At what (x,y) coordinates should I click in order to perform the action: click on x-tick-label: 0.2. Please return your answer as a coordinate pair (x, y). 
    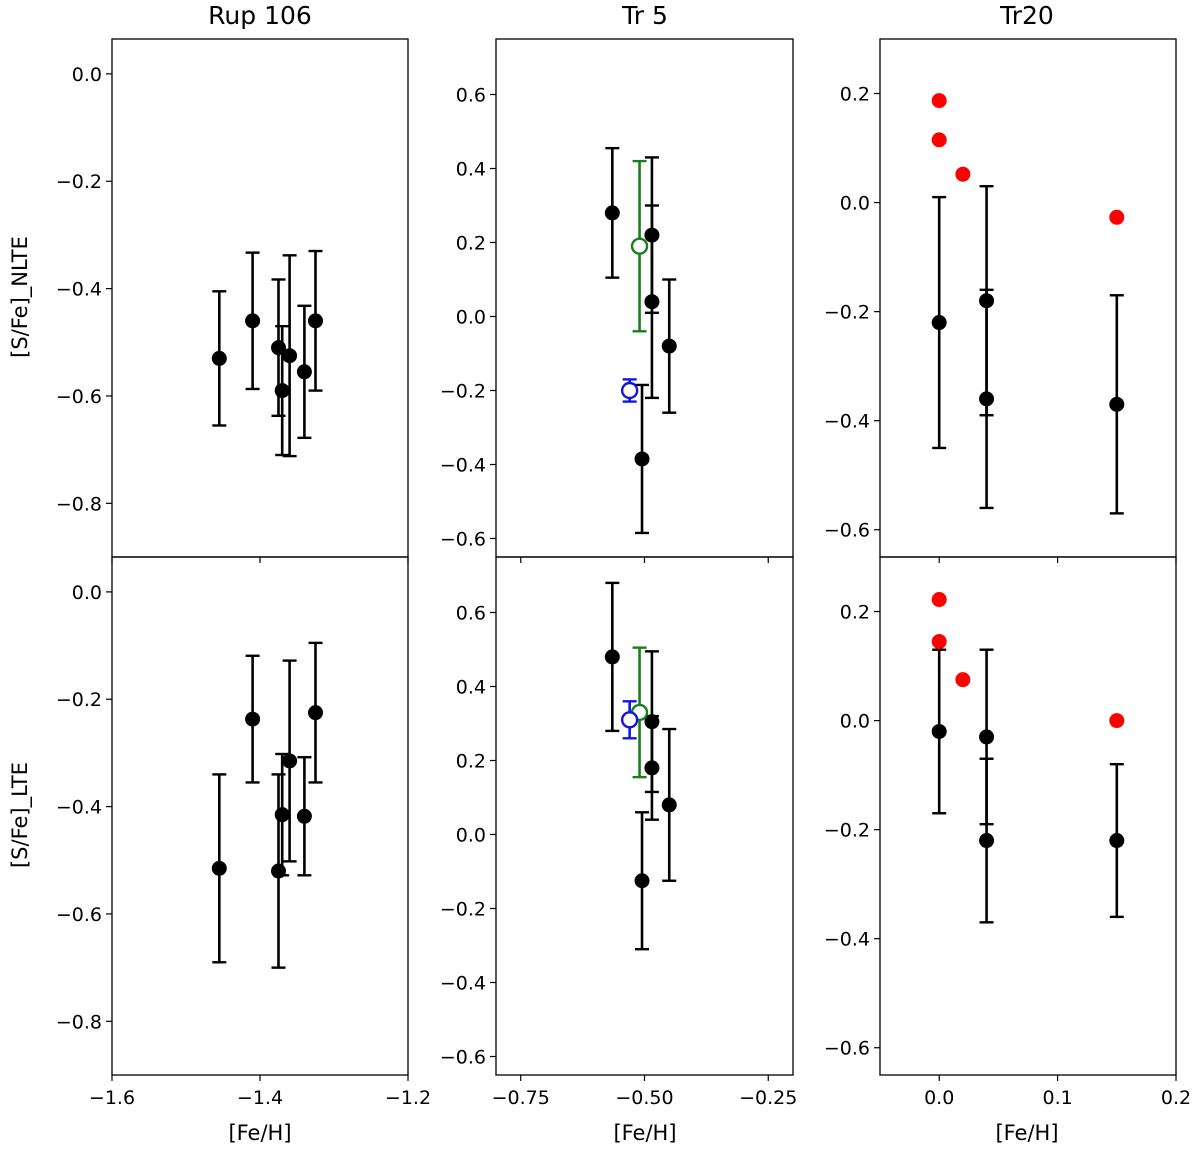
    Looking at the image, I should click on (1176, 1098).